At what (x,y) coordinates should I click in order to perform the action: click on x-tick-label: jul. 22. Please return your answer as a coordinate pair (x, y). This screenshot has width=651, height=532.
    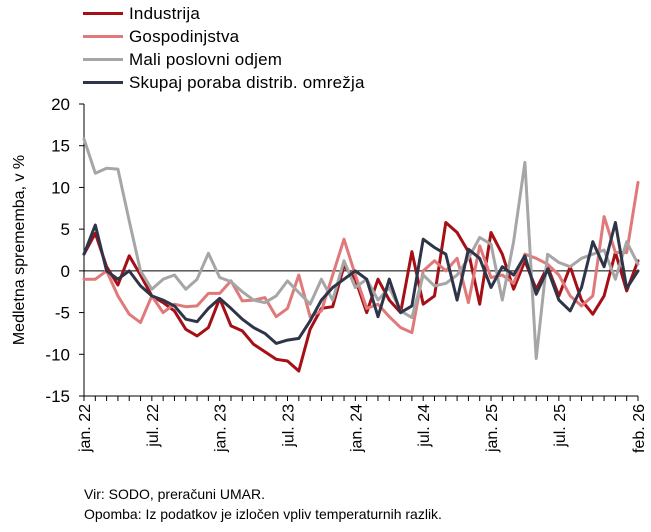
    Looking at the image, I should click on (153, 426).